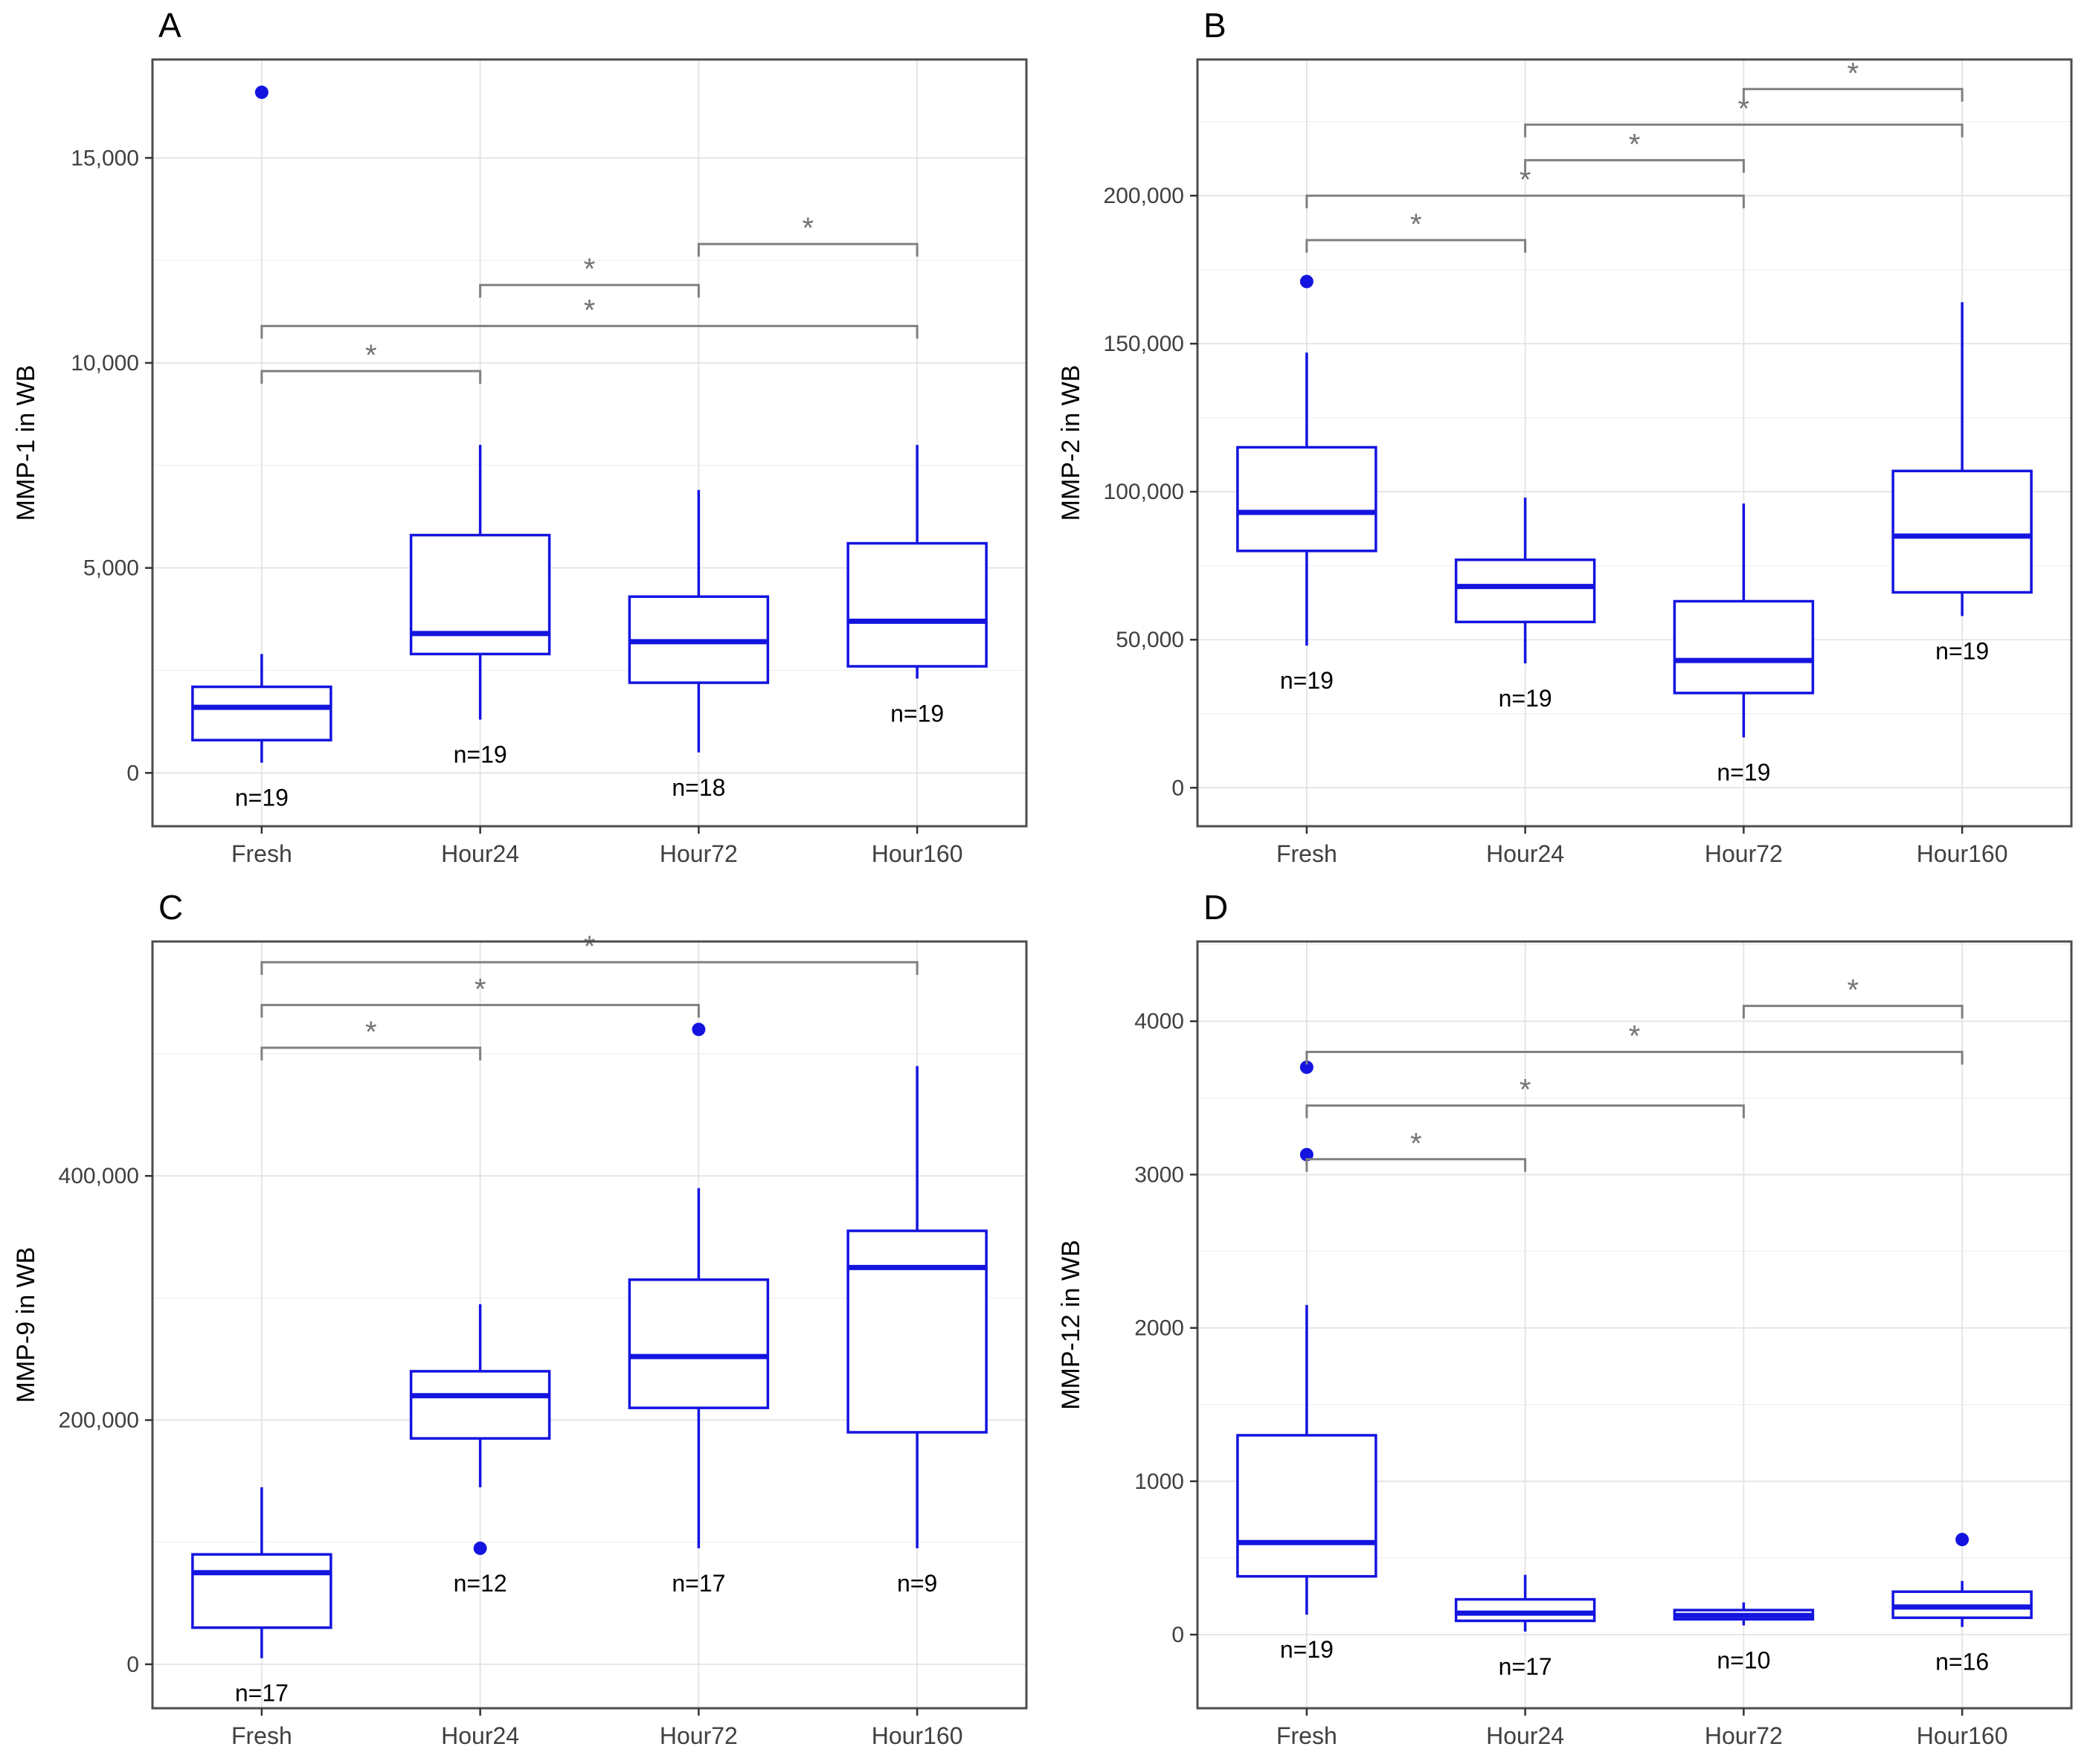 The image size is (2090, 1764). I want to click on boxplot-group-Hour72: n=17, so click(699, 1310).